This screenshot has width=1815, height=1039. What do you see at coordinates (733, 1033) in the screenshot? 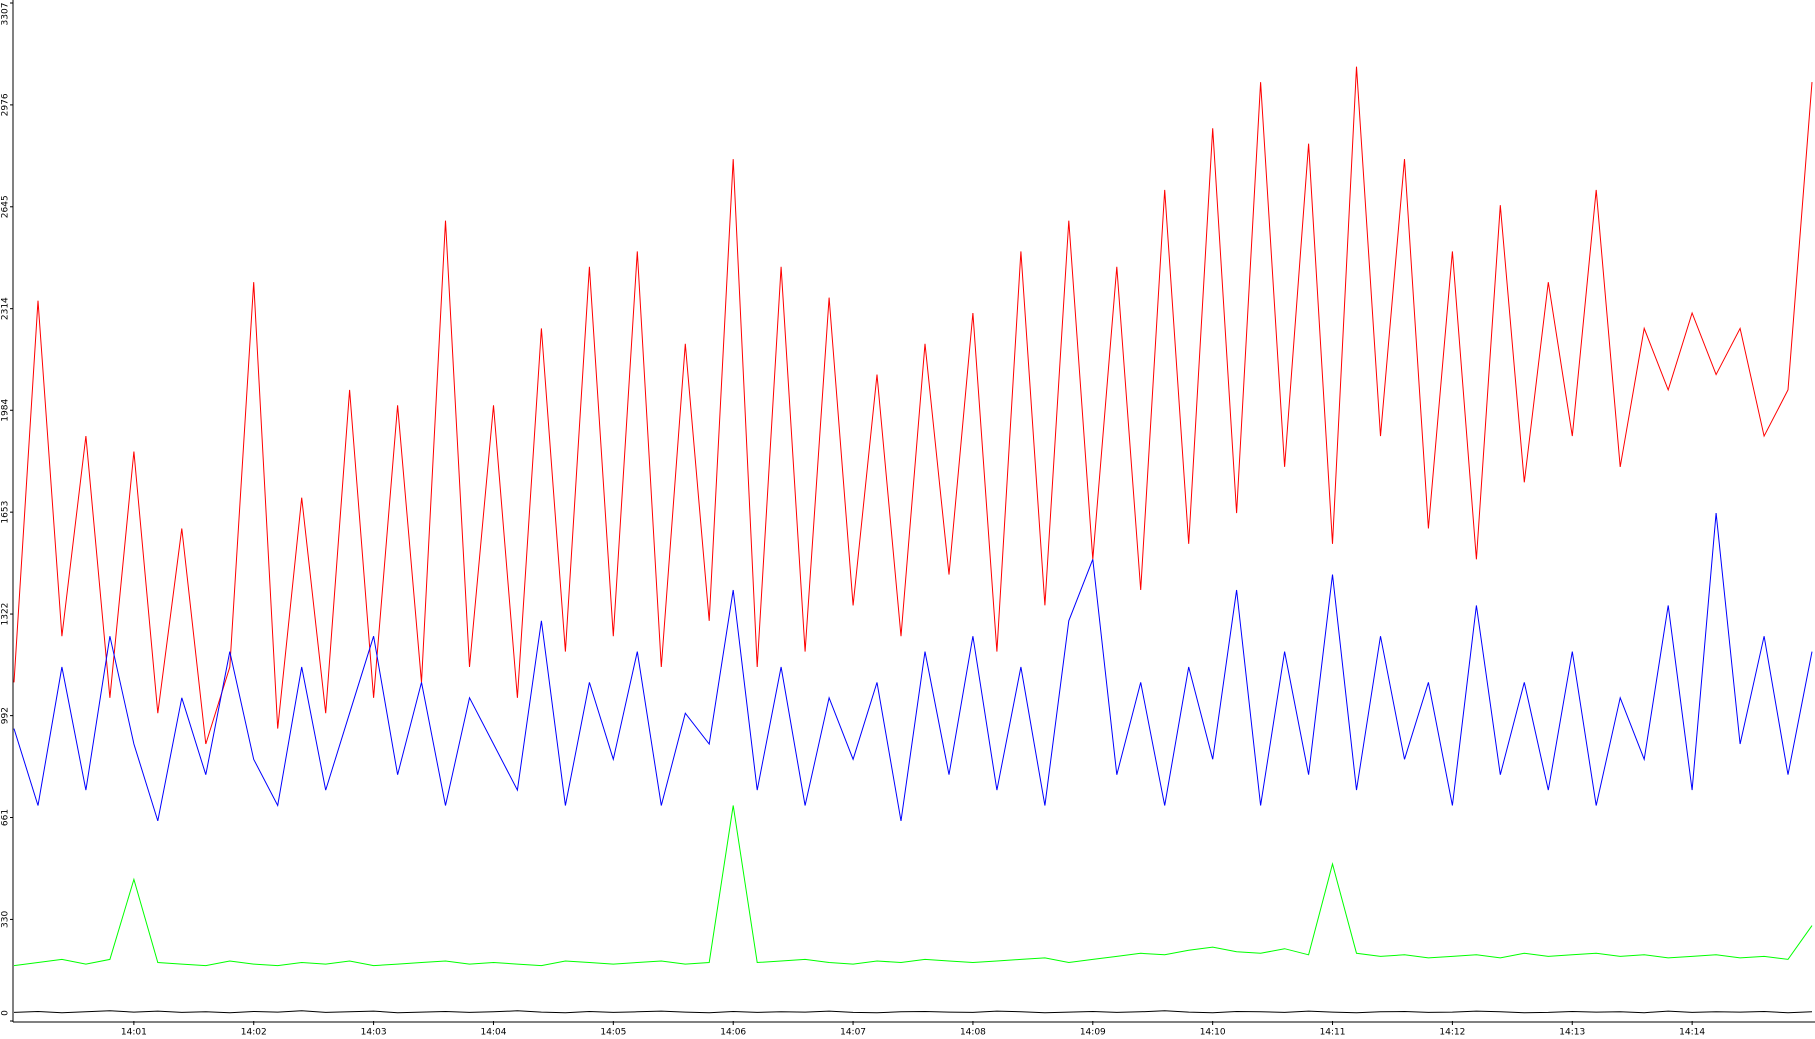
I see `x-tick-label: 14:06` at bounding box center [733, 1033].